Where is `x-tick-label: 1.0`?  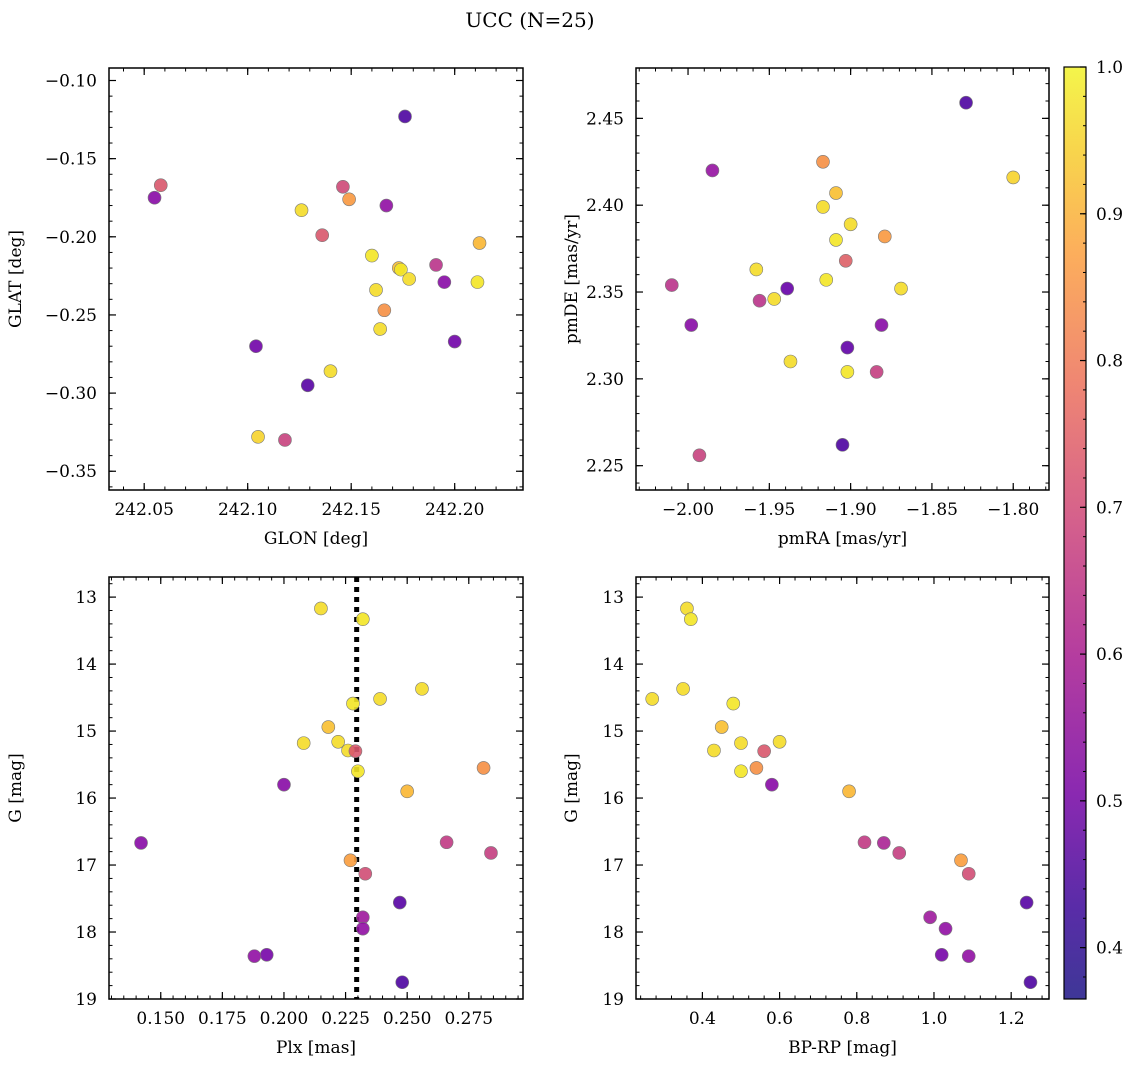
x-tick-label: 1.0 is located at coordinates (933, 1019).